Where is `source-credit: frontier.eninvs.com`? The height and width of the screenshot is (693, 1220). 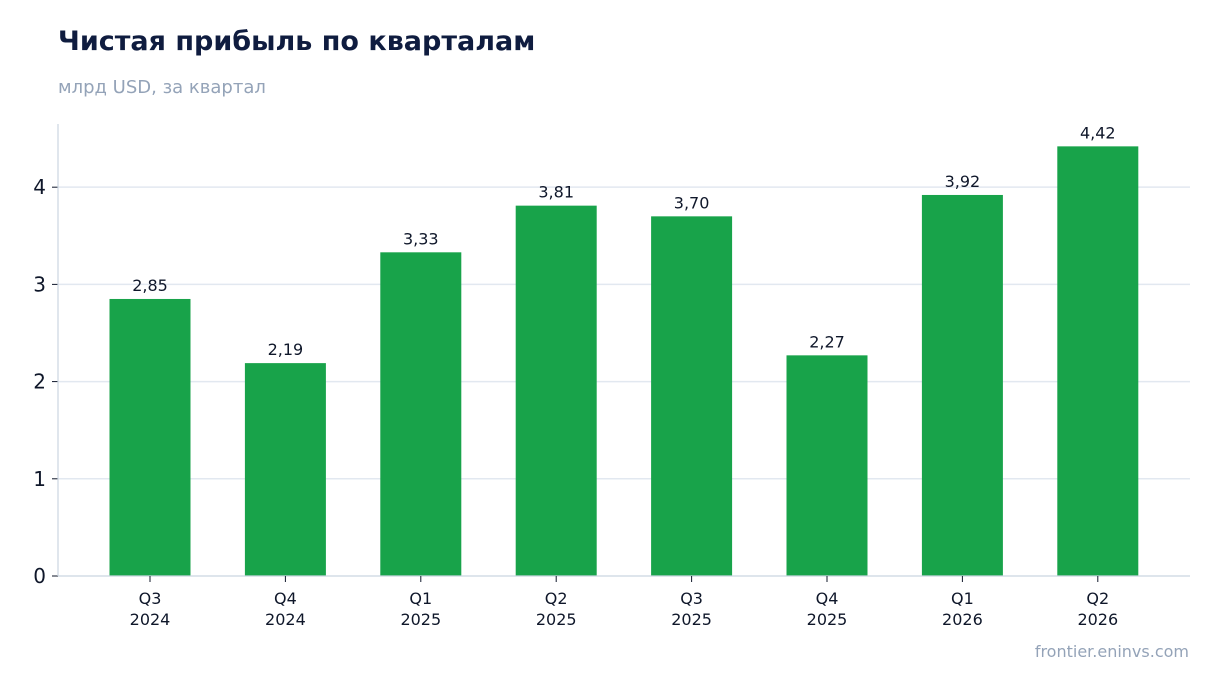
source-credit: frontier.eninvs.com is located at coordinates (1111, 651).